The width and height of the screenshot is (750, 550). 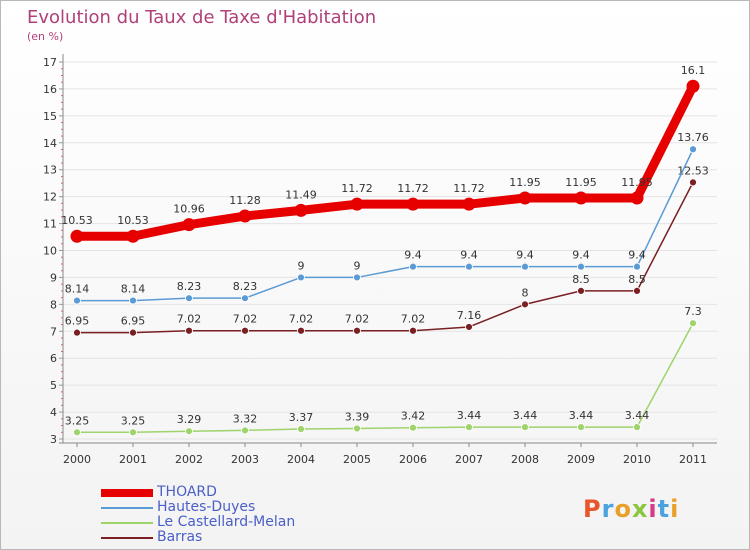 I want to click on data-point-le-castellard-melan-2002, so click(x=189, y=431).